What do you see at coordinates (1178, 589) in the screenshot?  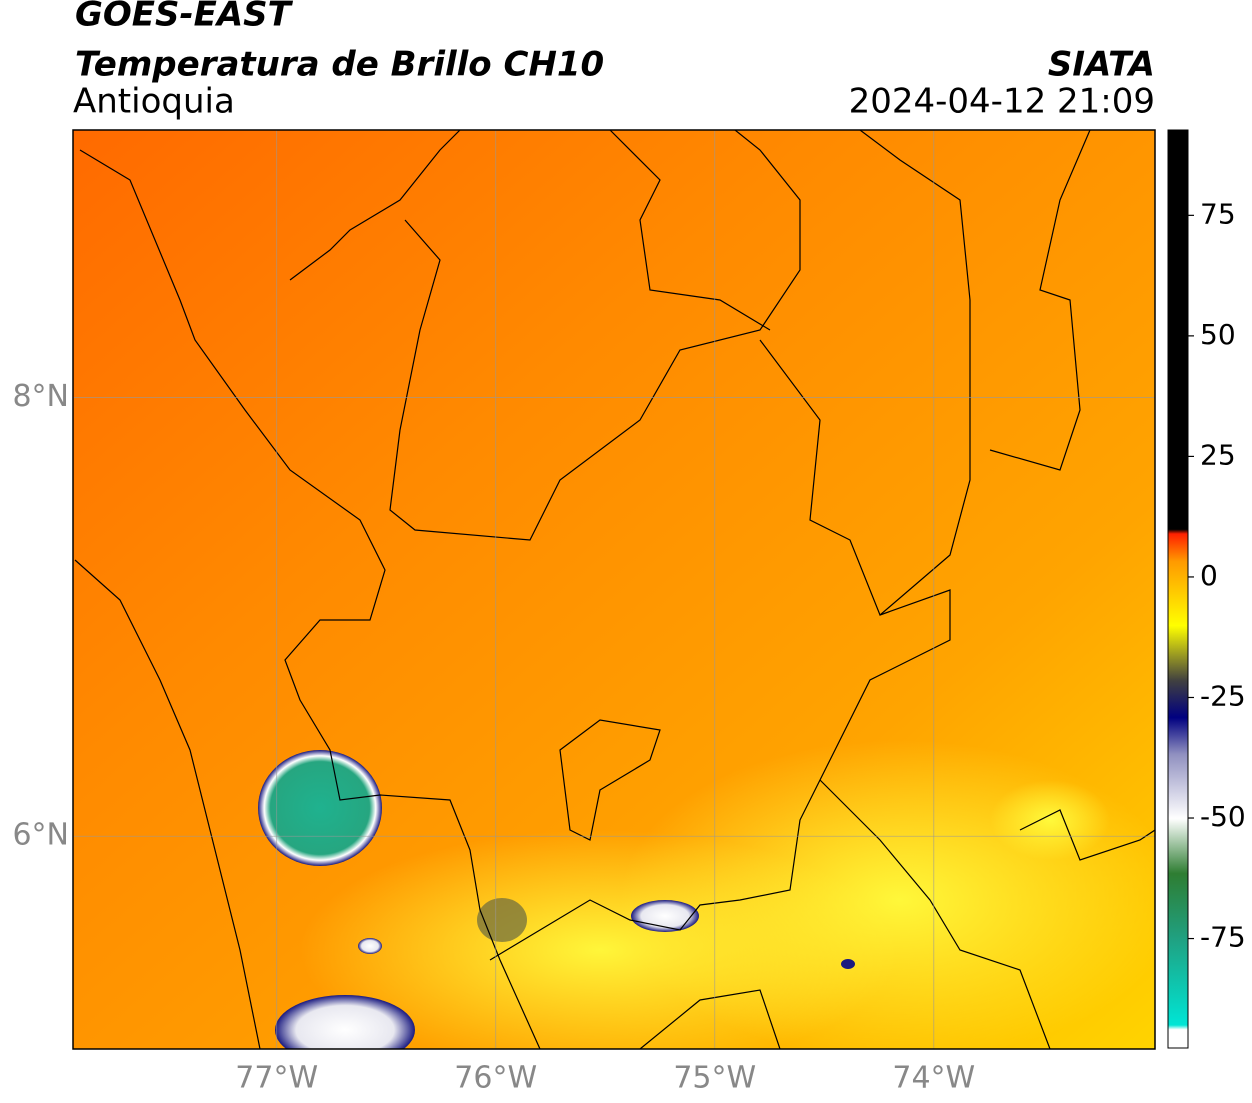 I see `colorbar` at bounding box center [1178, 589].